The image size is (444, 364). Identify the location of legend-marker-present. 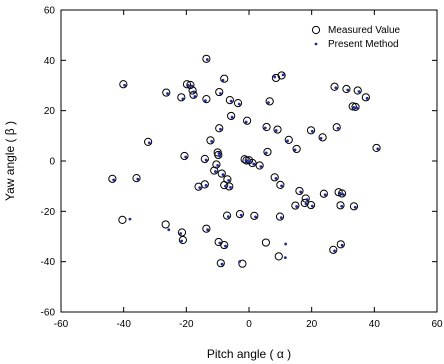
(316, 44).